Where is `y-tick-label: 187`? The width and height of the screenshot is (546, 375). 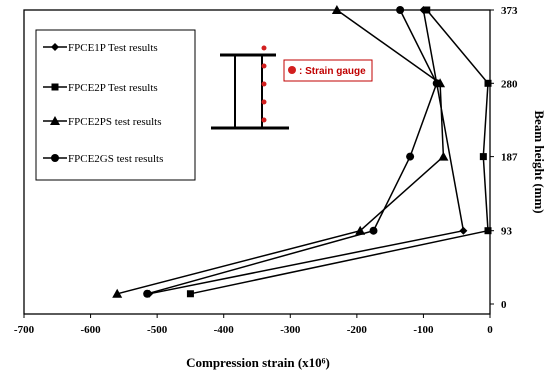 y-tick-label: 187 is located at coordinates (509, 158).